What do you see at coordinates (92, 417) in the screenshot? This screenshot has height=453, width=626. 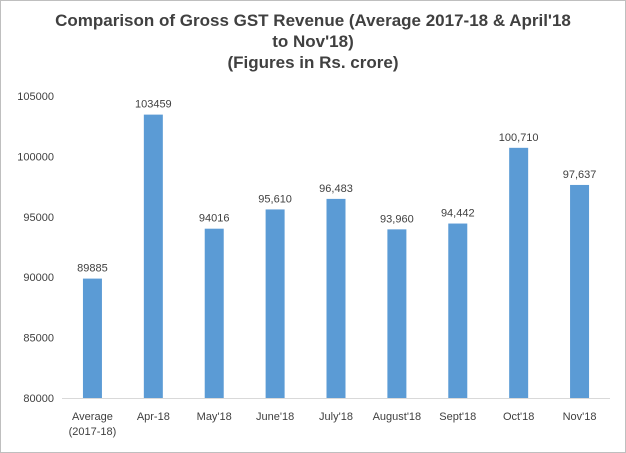 I see `x-category-label: Average` at bounding box center [92, 417].